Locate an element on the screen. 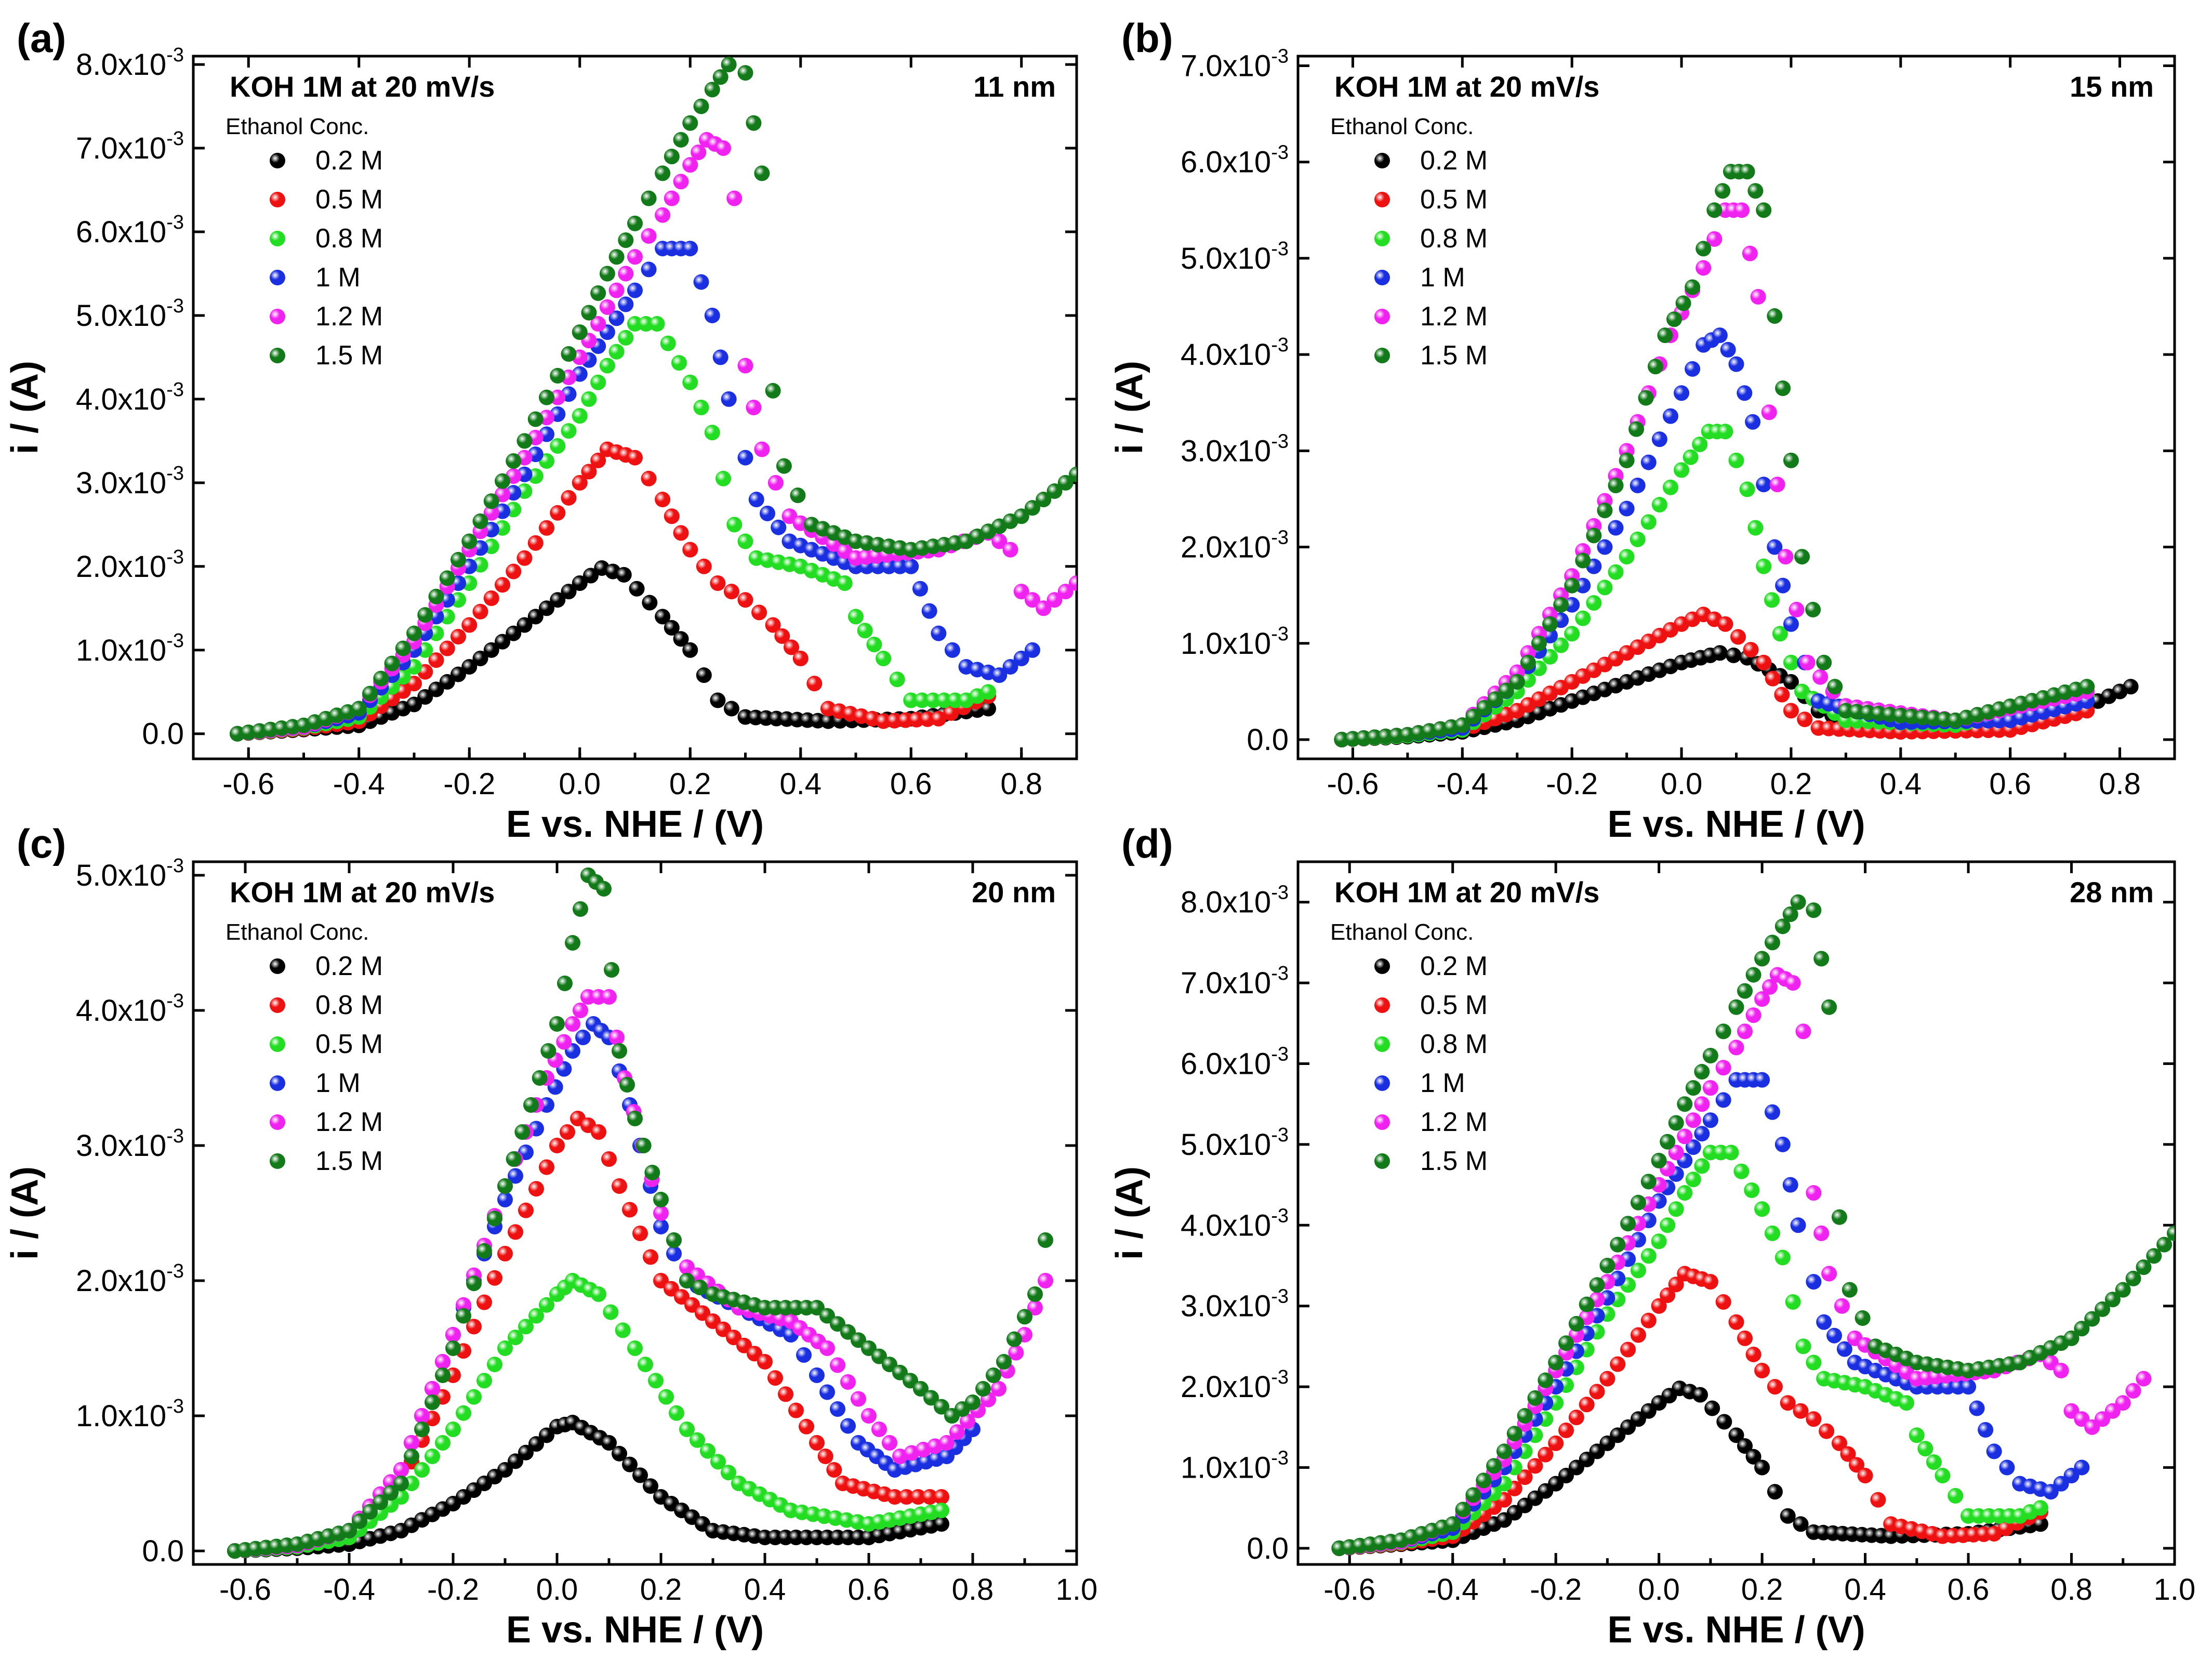  x-tick-label: -0.2 is located at coordinates (1572, 784).